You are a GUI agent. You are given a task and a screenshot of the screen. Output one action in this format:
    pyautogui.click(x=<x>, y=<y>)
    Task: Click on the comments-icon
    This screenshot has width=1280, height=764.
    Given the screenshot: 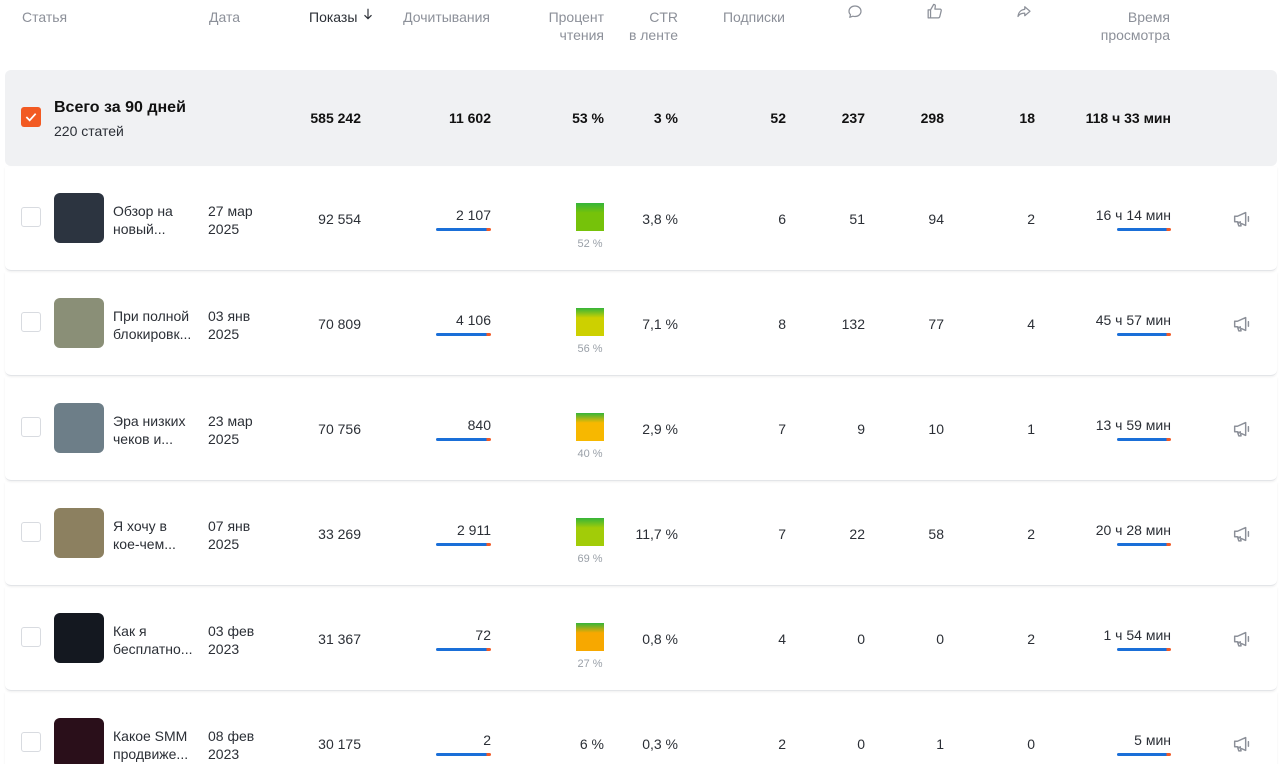 What is the action you would take?
    pyautogui.click(x=855, y=11)
    